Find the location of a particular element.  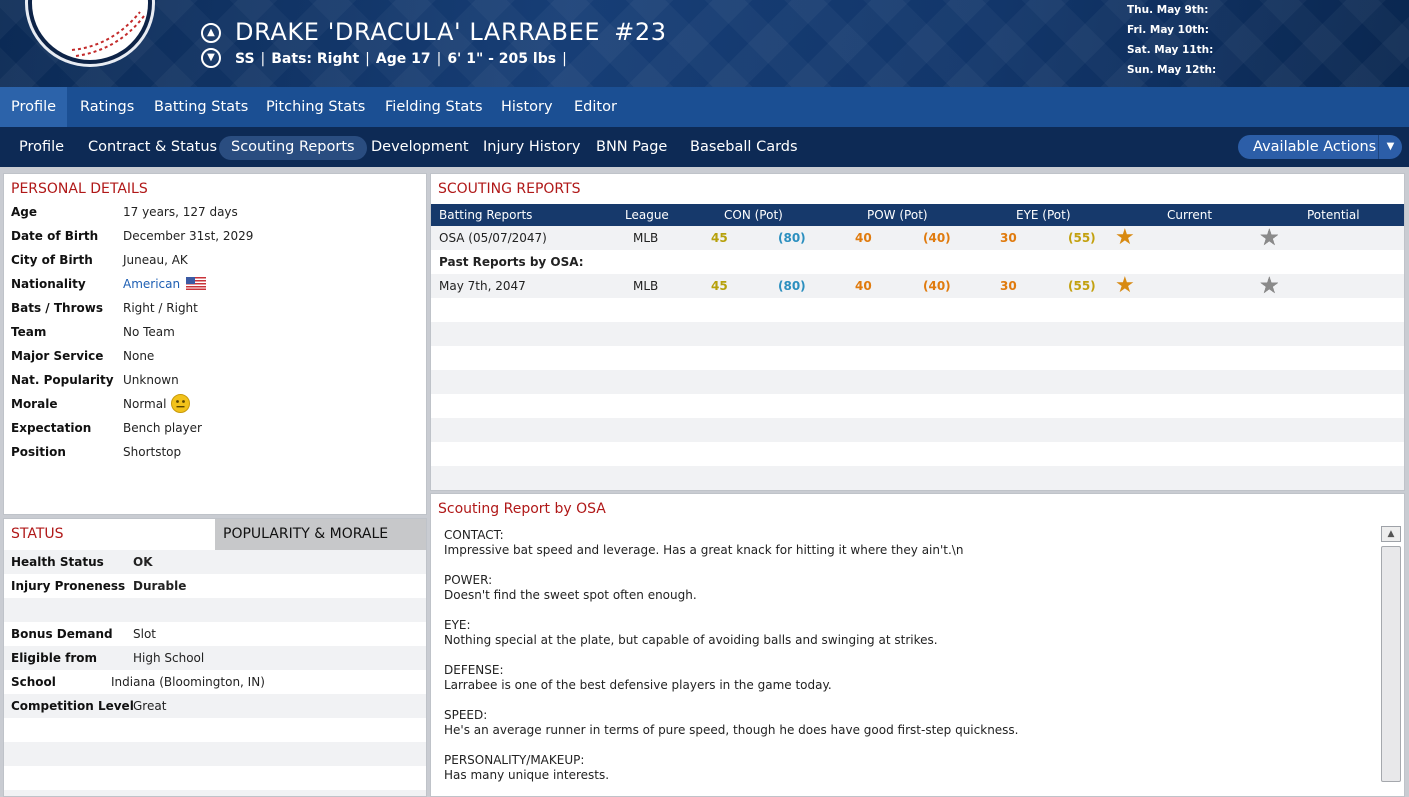

detail-label: Morale is located at coordinates (34, 404).